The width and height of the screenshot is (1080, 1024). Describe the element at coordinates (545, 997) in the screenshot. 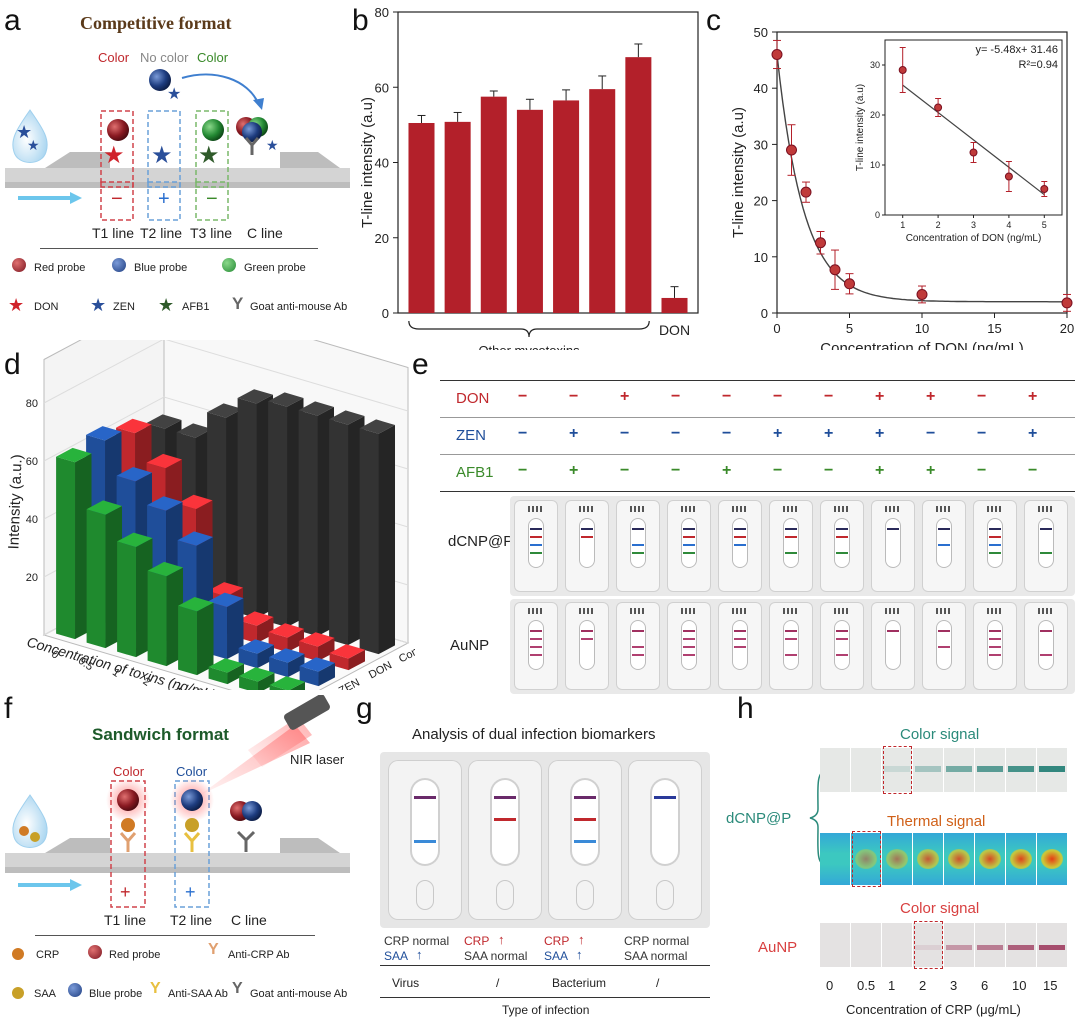

I see `g-rule-bottom` at that location.